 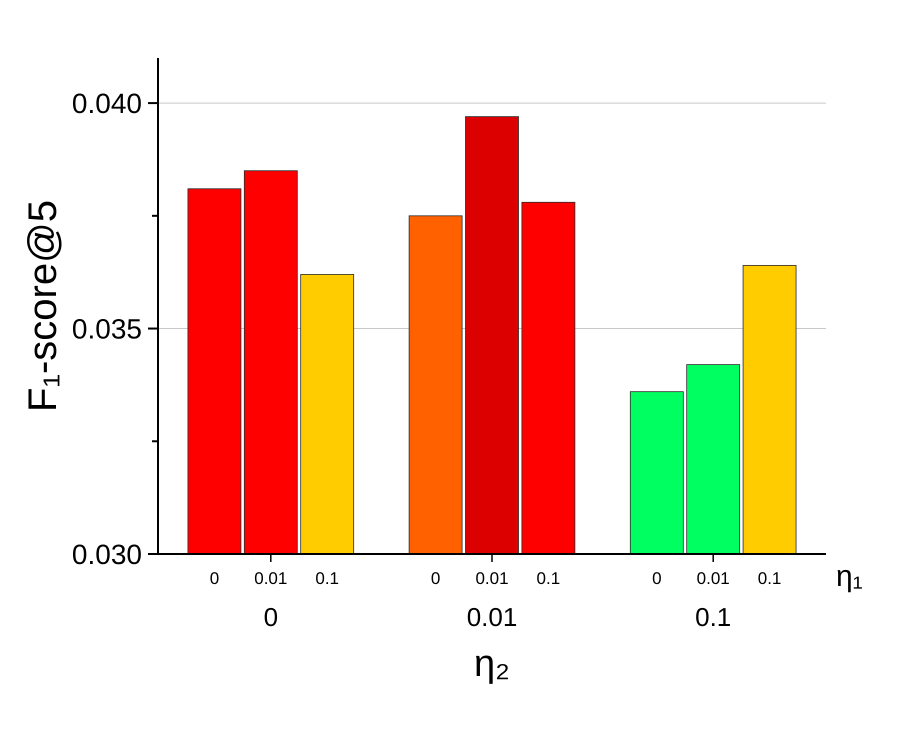 What do you see at coordinates (271, 578) in the screenshot?
I see `series-label: 0.01` at bounding box center [271, 578].